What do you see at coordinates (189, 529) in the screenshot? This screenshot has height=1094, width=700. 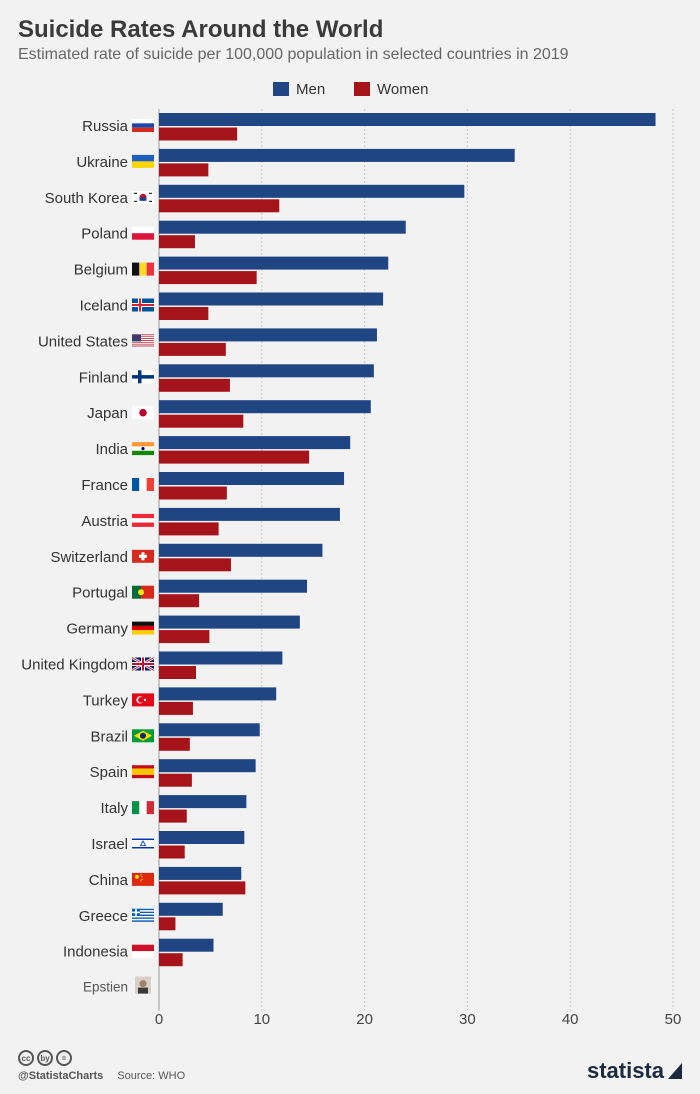 I see `bar-women-austria` at bounding box center [189, 529].